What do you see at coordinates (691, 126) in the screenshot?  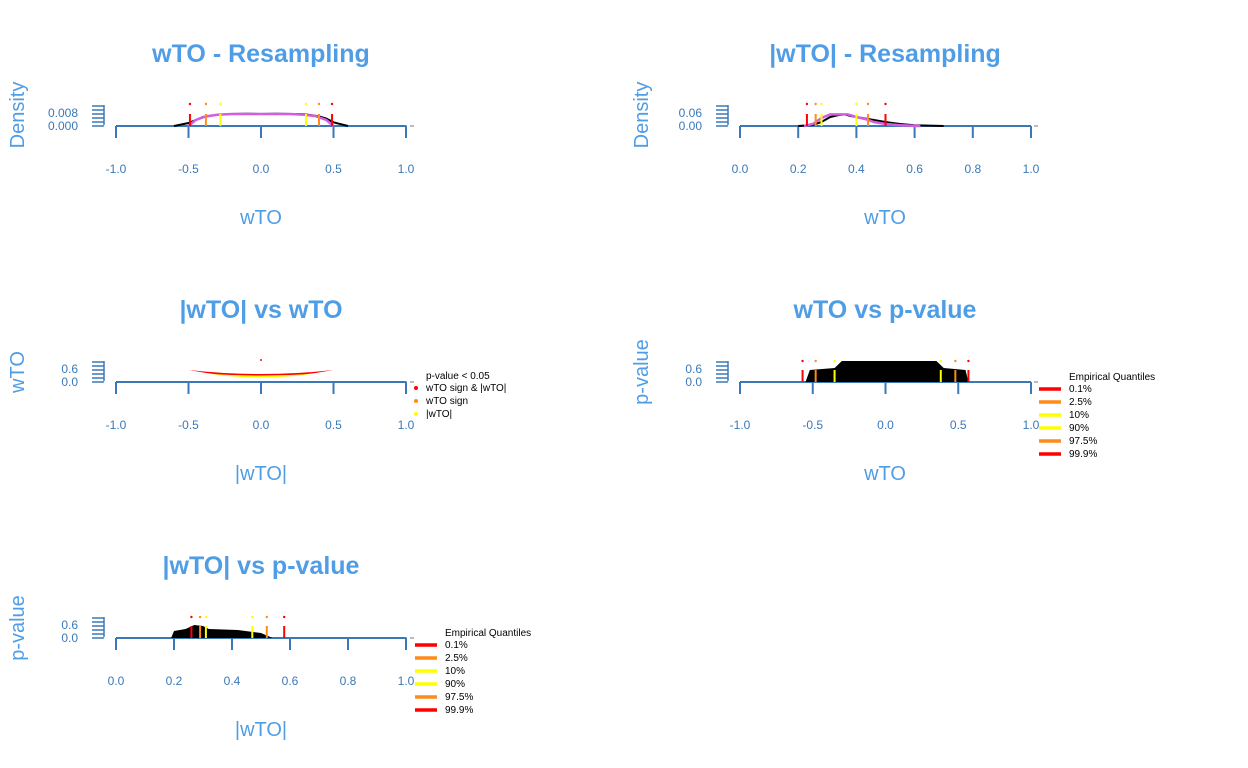 I see `y-tick-label: 0.00` at bounding box center [691, 126].